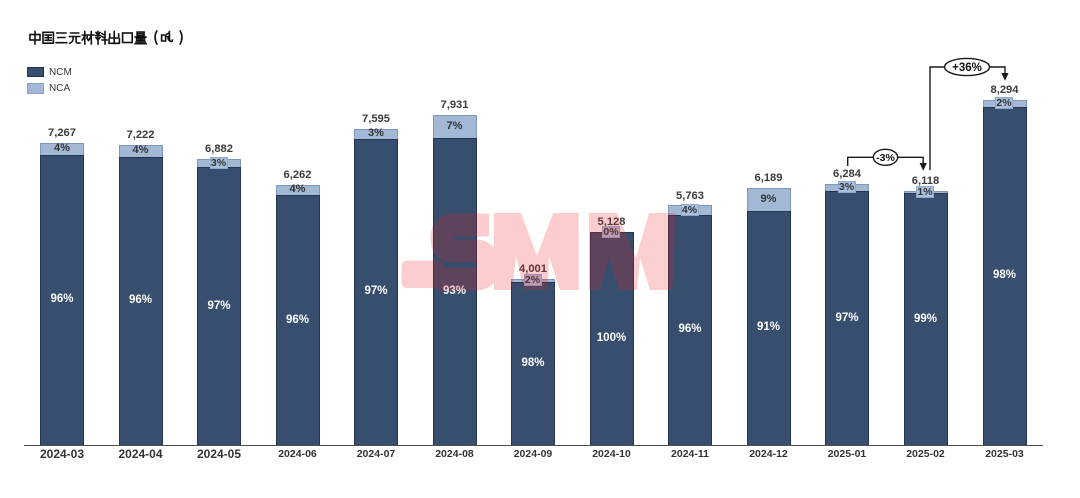  What do you see at coordinates (885, 158) in the screenshot?
I see `svg-text: -3%` at bounding box center [885, 158].